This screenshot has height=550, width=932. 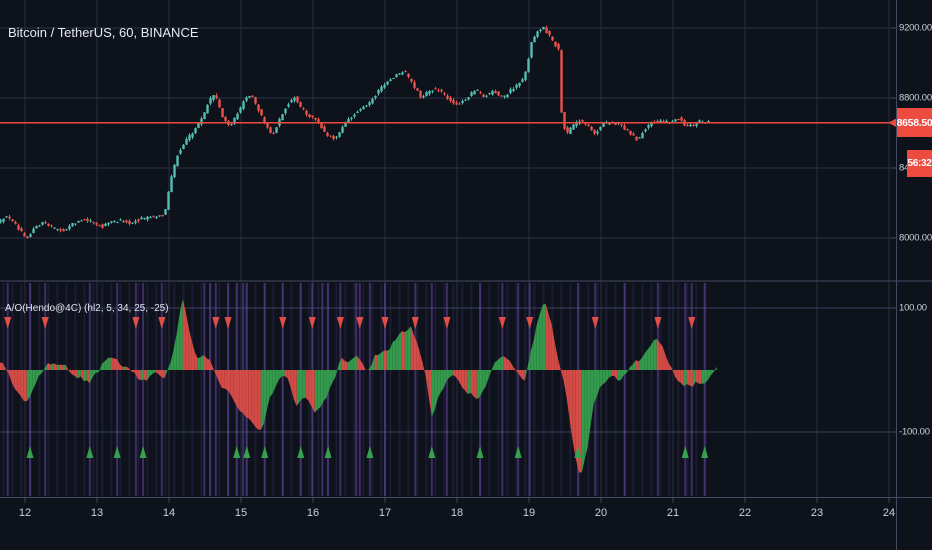 I want to click on symbol-title: Bitcoin / TetherUS, 60, BINANCE, so click(x=103, y=32).